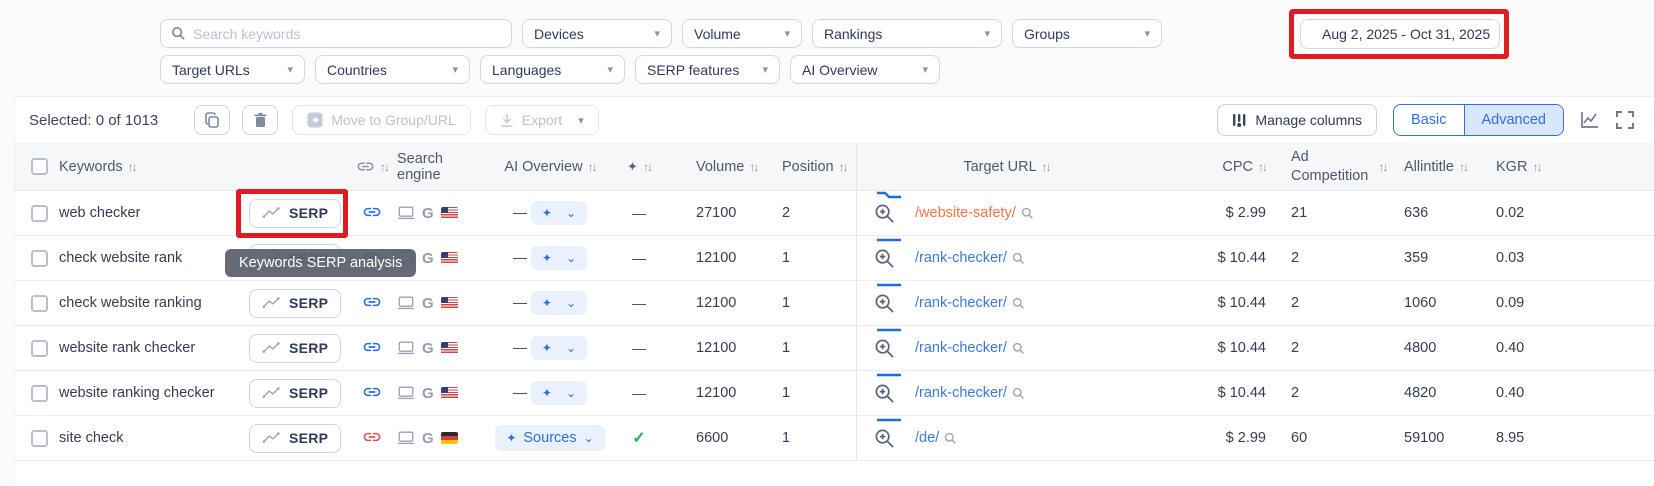  I want to click on target-urls-filter-dropdown: Target URLs ▾, so click(232, 69).